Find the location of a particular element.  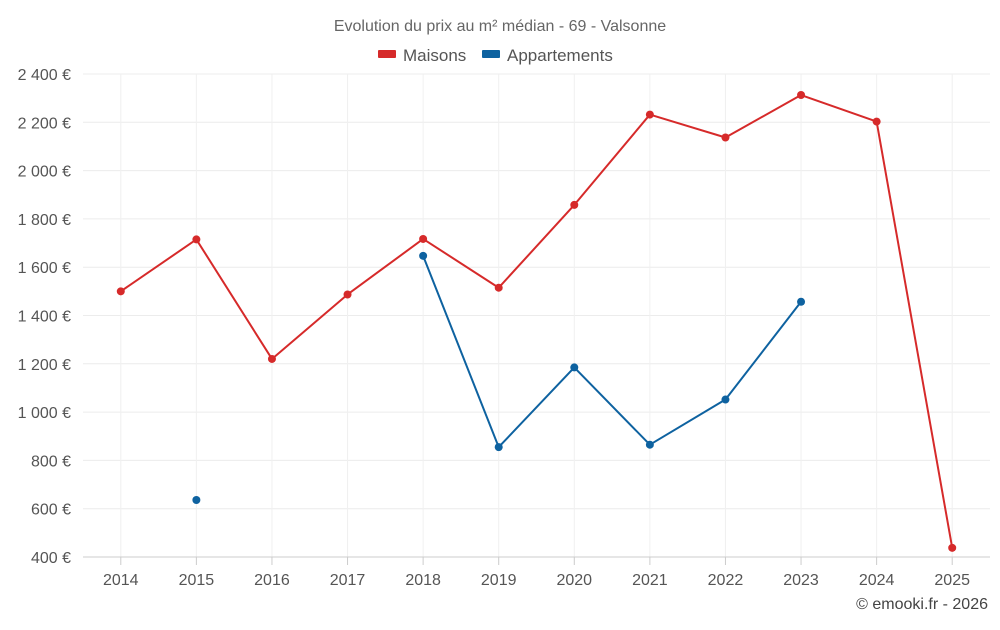

x-tick-label: 2021 is located at coordinates (650, 580).